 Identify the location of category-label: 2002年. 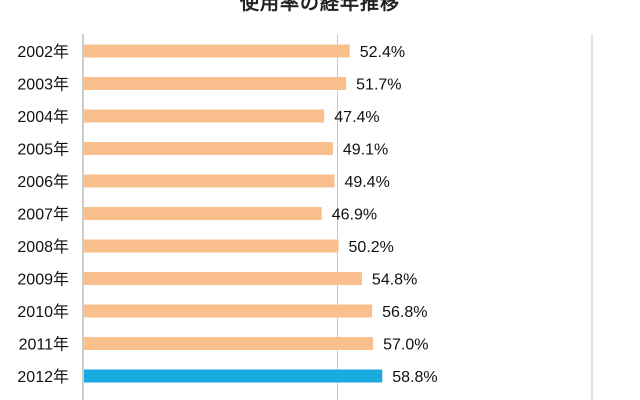
(43, 52).